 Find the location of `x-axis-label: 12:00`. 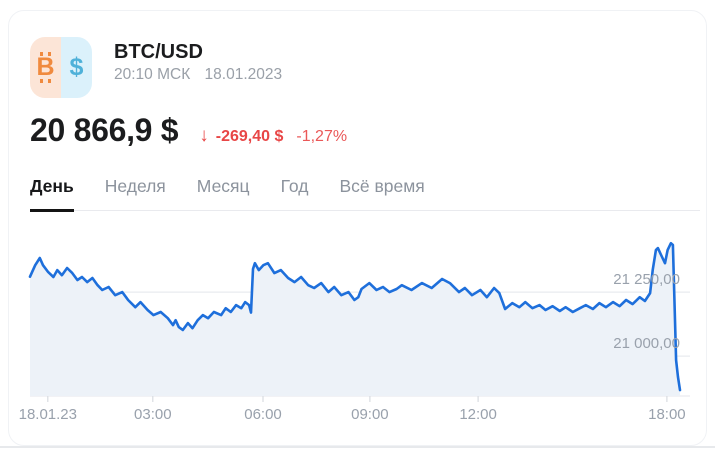

x-axis-label: 12:00 is located at coordinates (478, 414).